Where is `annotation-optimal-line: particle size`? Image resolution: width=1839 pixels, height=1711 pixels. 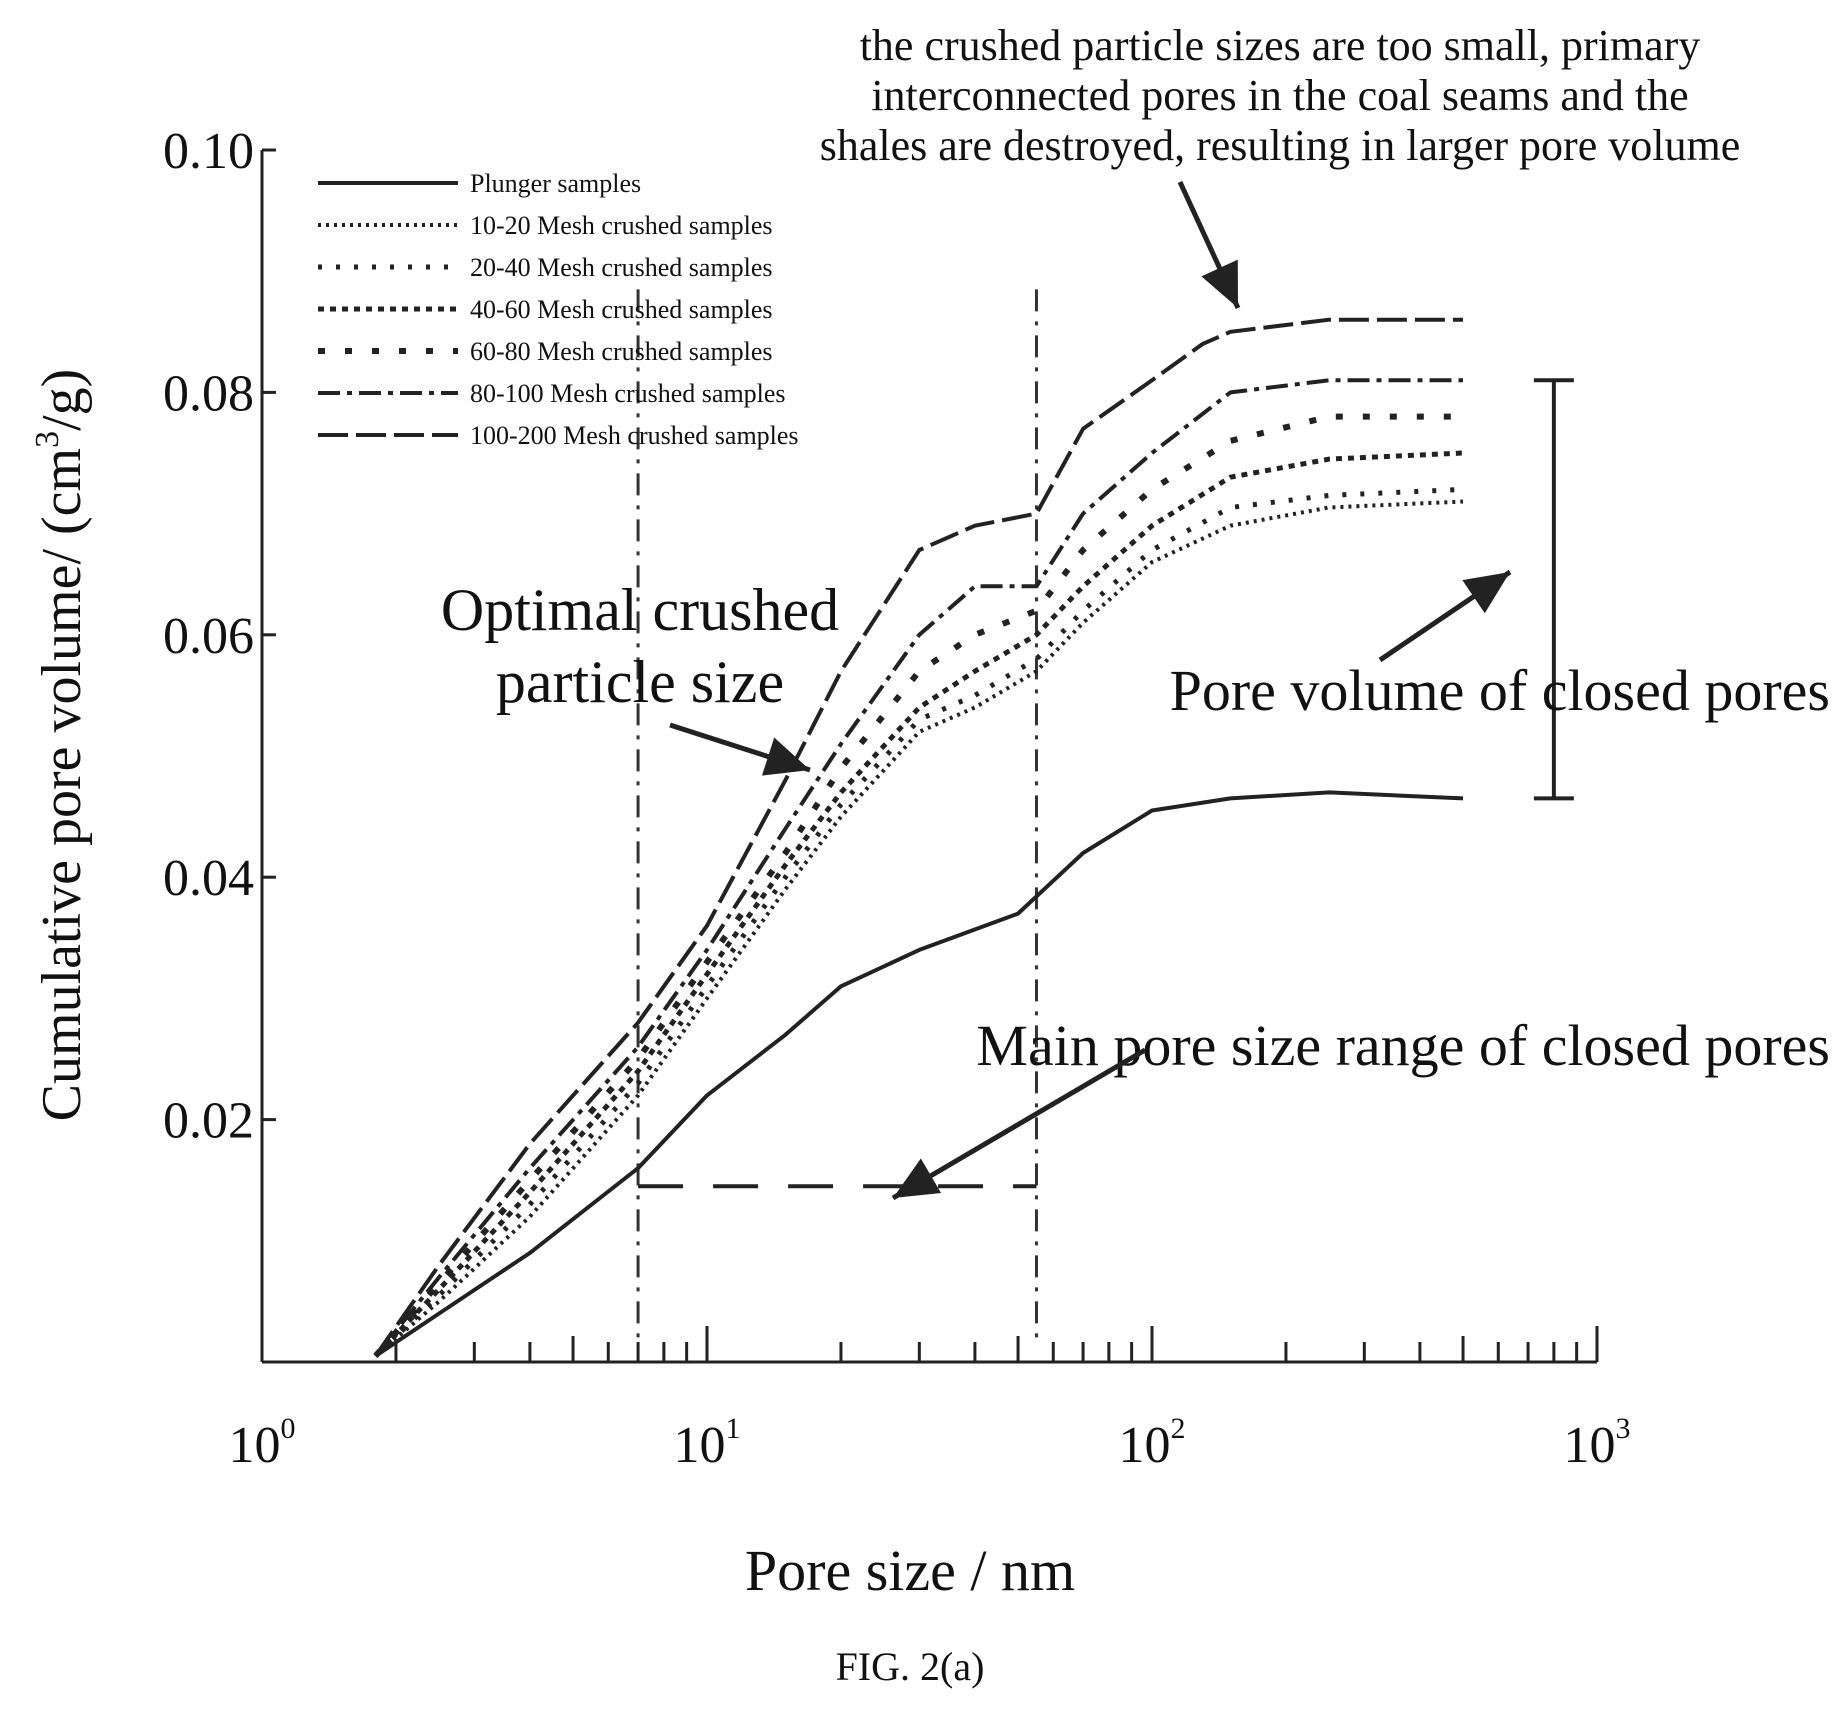
annotation-optimal-line: particle size is located at coordinates (640, 682).